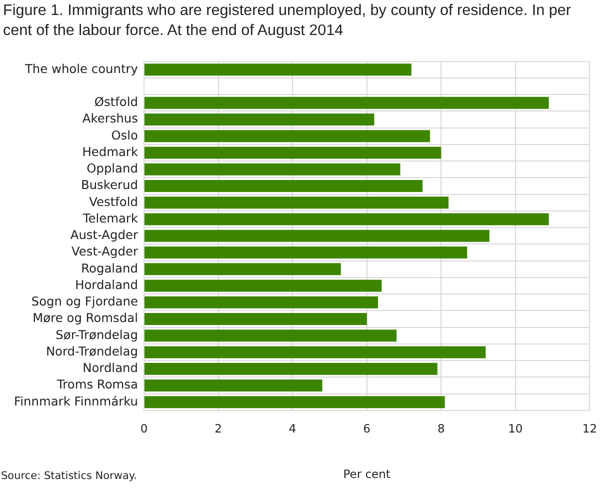  What do you see at coordinates (110, 368) in the screenshot?
I see `y-tick-label: Nordland` at bounding box center [110, 368].